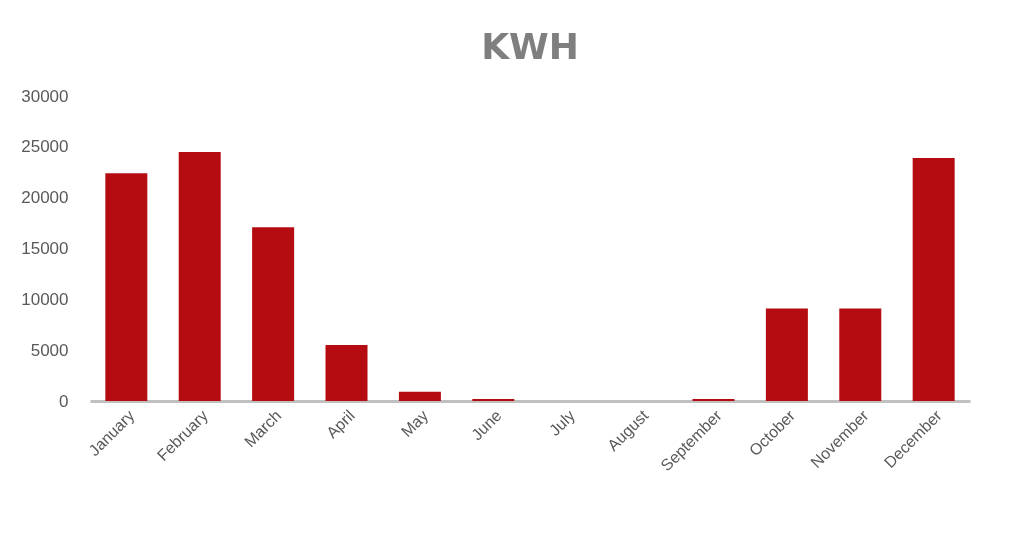 The width and height of the screenshot is (1023, 552). Describe the element at coordinates (49, 350) in the screenshot. I see `y-tick-label: 5000` at that location.